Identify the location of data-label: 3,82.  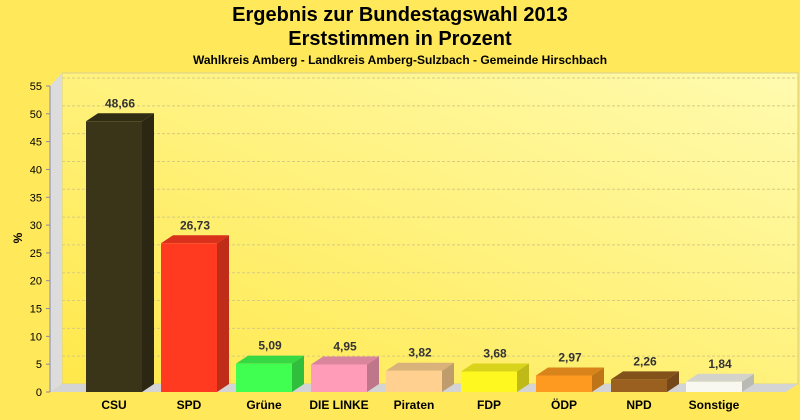
(420, 353).